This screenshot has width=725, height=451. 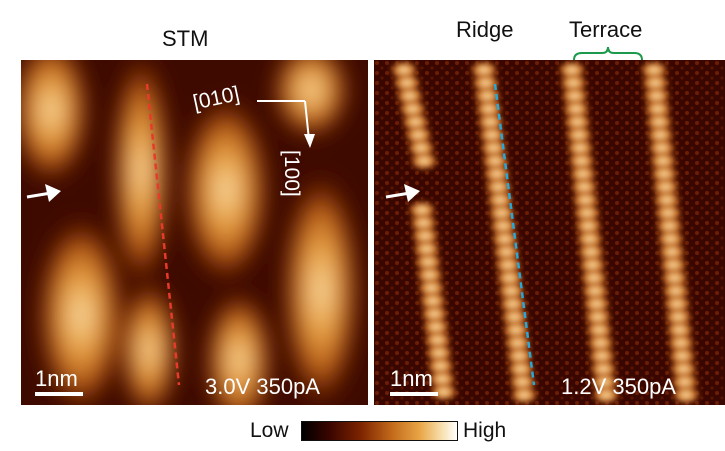 What do you see at coordinates (379, 431) in the screenshot?
I see `colorbar` at bounding box center [379, 431].